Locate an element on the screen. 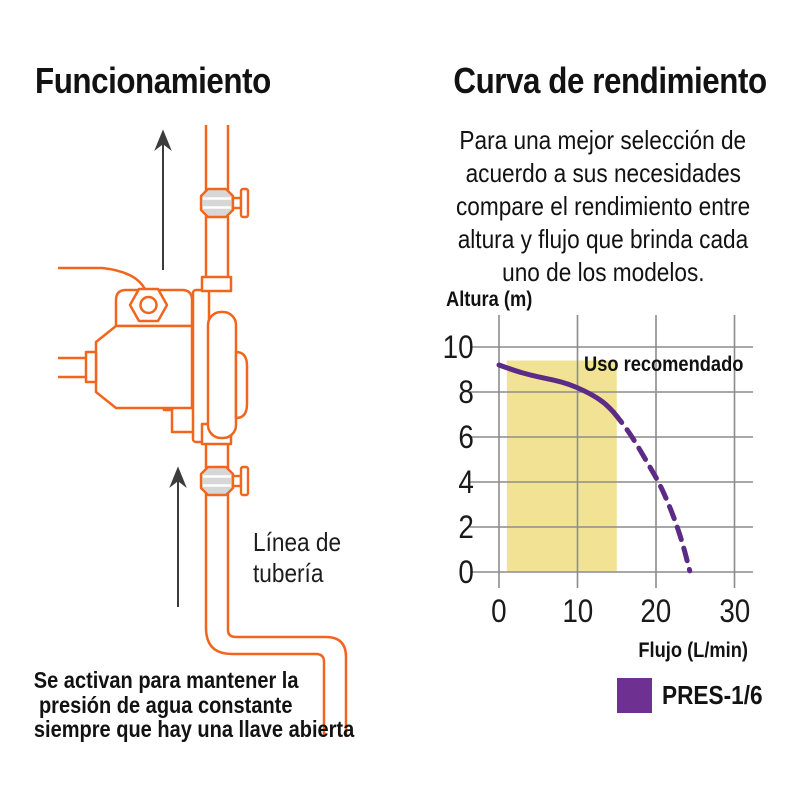 The height and width of the screenshot is (800, 800). x-tick-30: 30 is located at coordinates (735, 611).